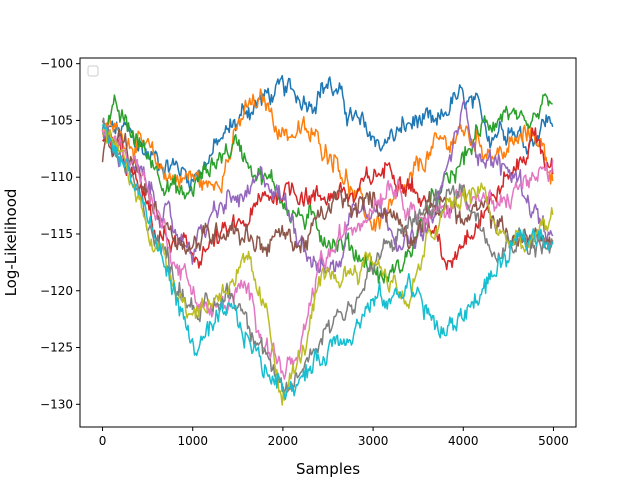 Image resolution: width=640 pixels, height=480 pixels. What do you see at coordinates (93, 71) in the screenshot?
I see `legend-box` at bounding box center [93, 71].